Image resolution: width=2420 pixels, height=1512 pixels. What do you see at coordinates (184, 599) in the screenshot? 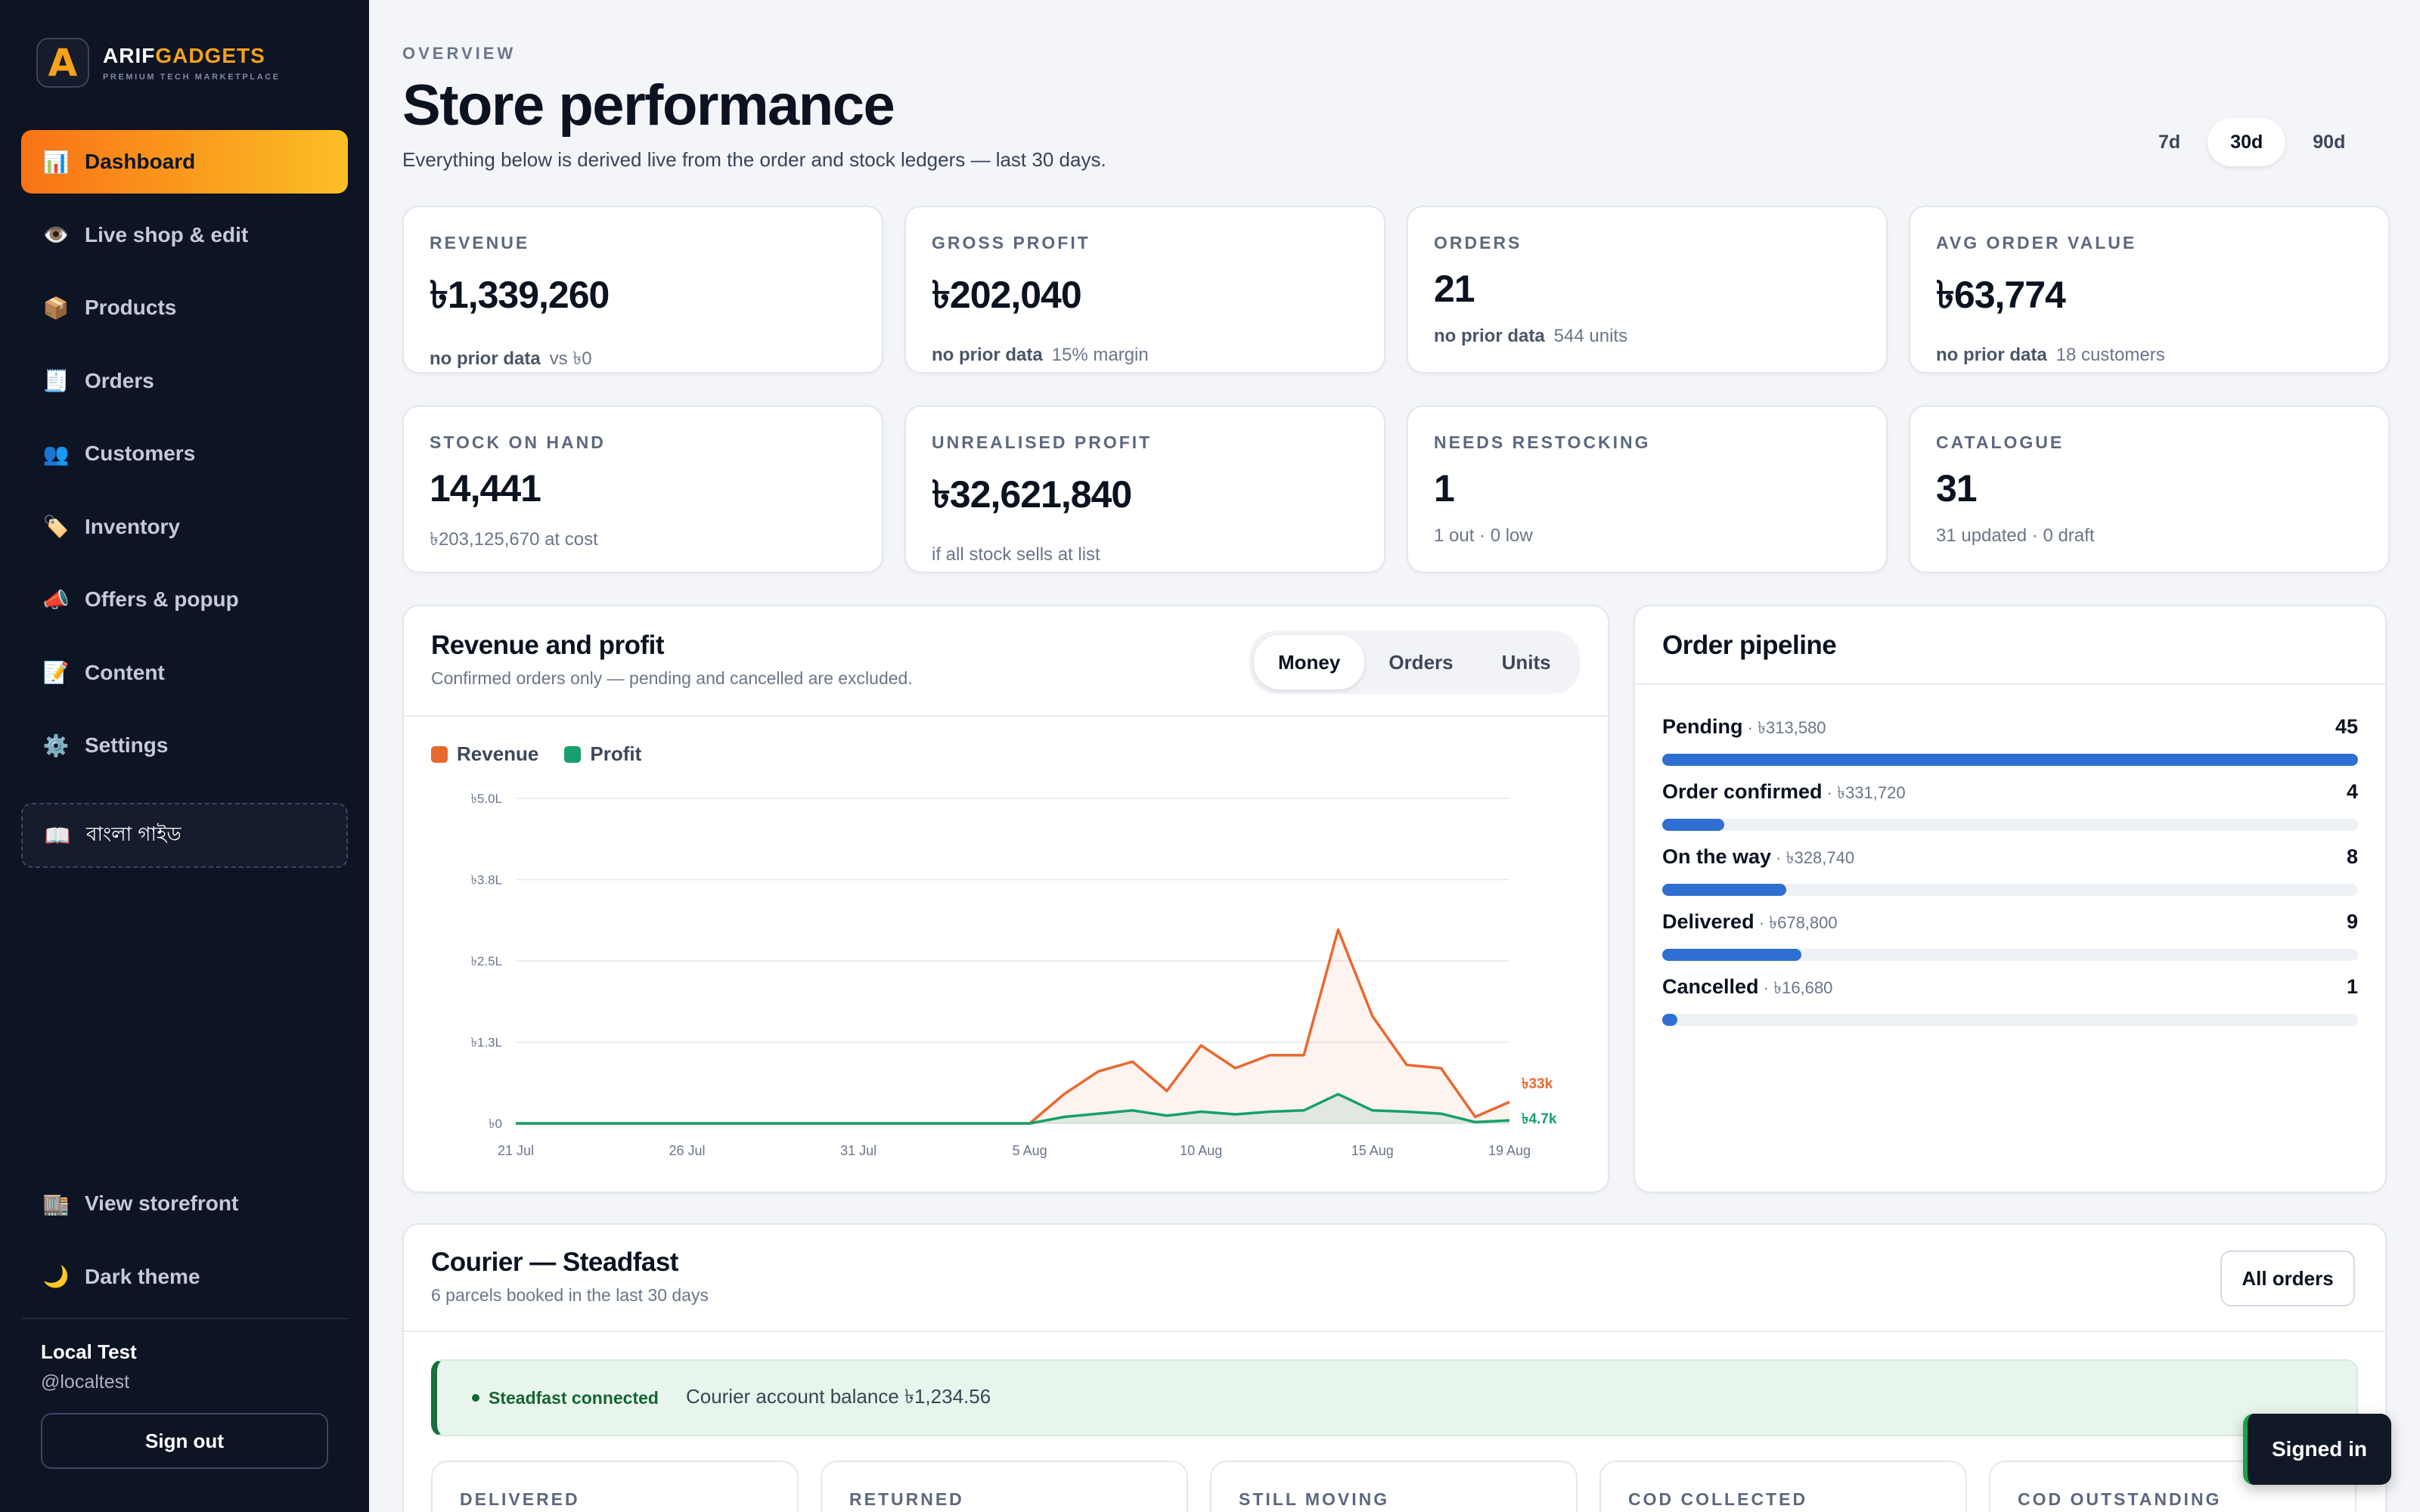
I see `sidebar-item-offers-popup: 📣 Offers & popup` at bounding box center [184, 599].